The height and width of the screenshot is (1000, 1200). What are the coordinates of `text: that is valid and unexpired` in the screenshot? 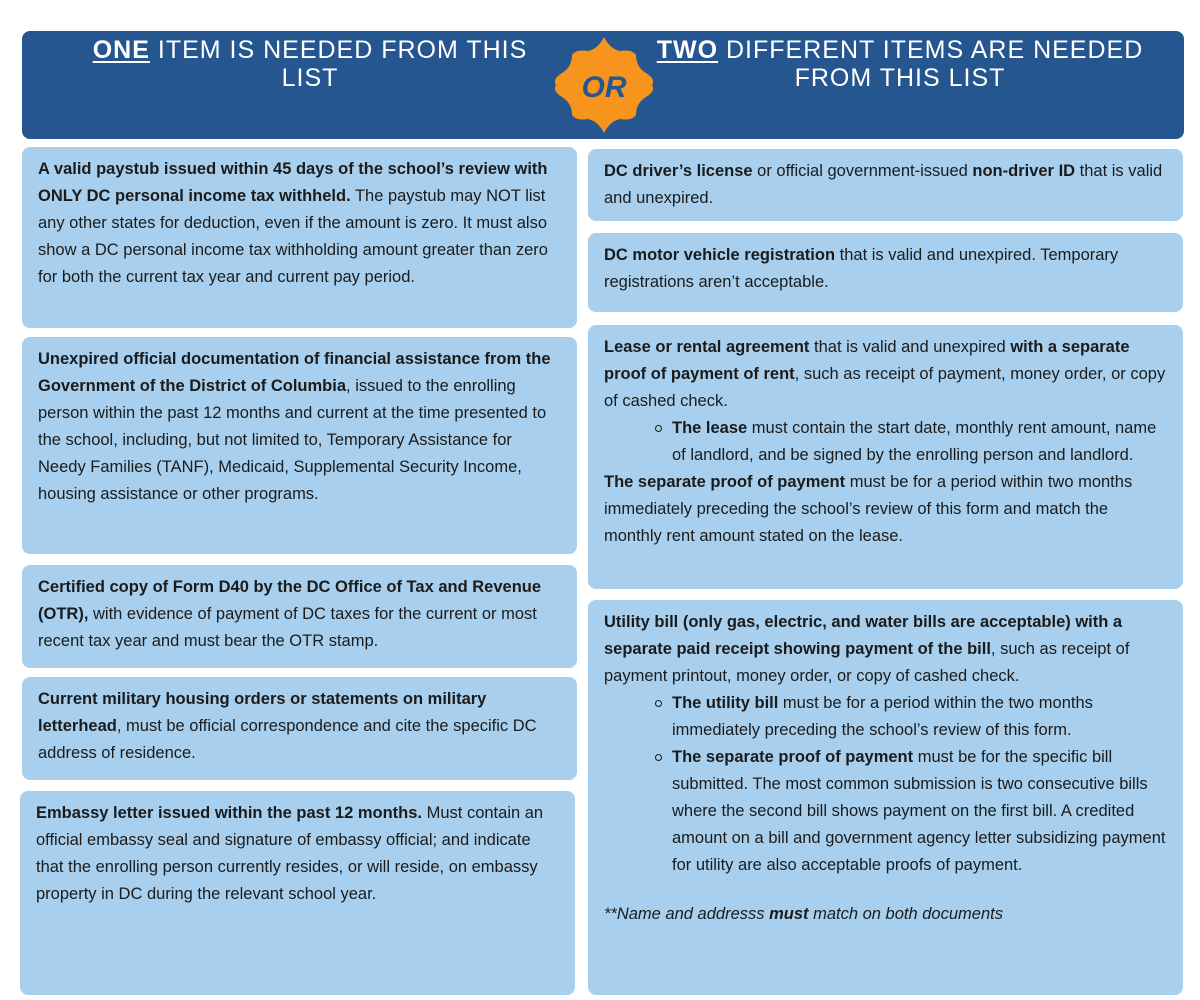 It's located at (910, 347).